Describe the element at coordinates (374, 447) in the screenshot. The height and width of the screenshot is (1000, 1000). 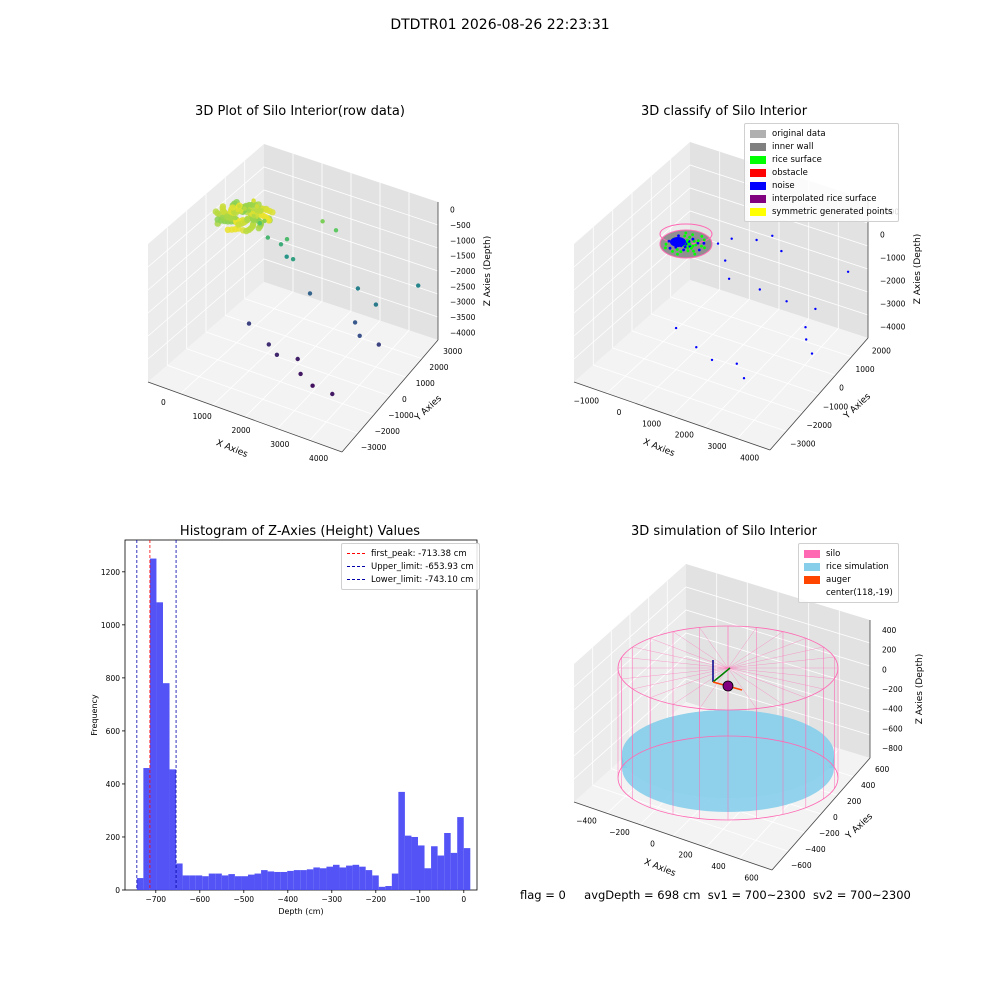
I see `p1-y-tick: −3000` at that location.